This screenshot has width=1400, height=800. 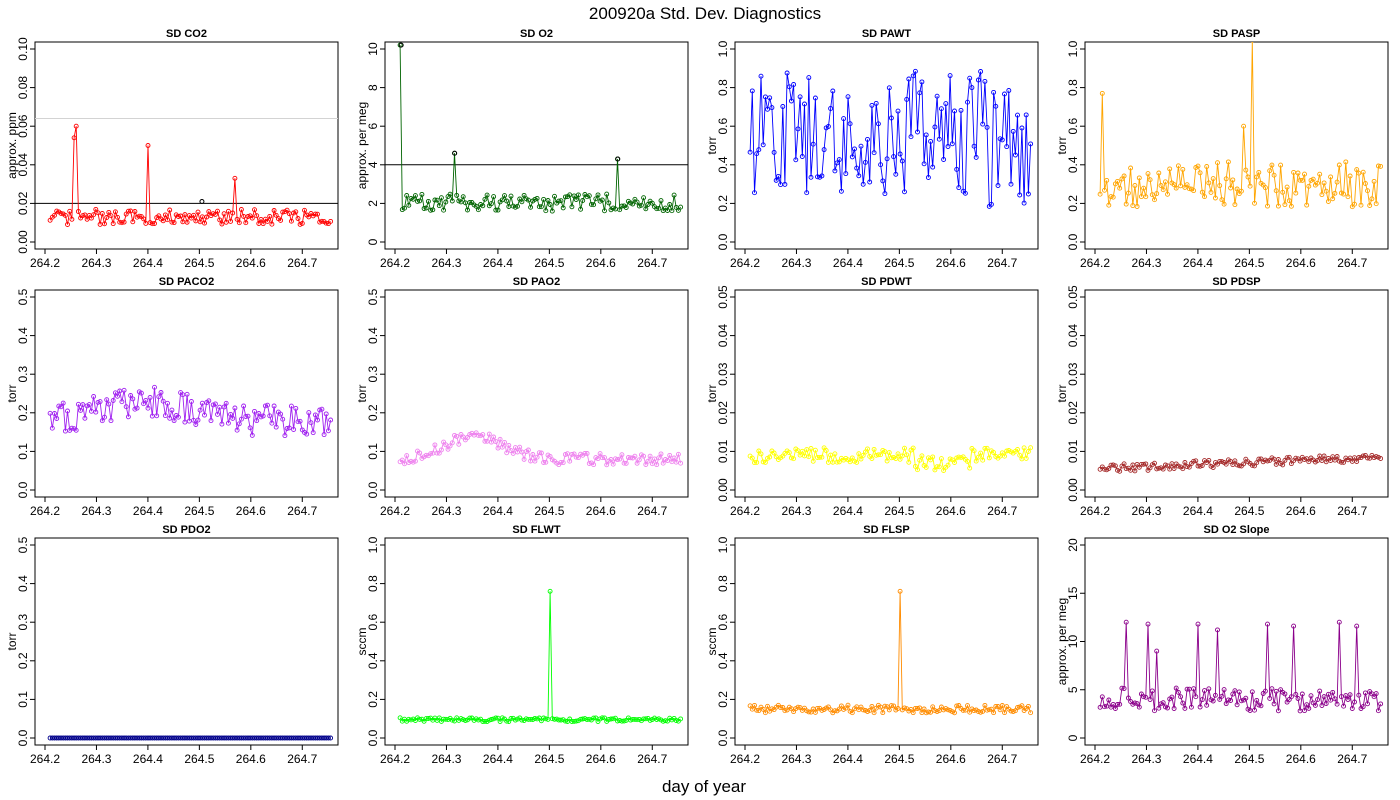 What do you see at coordinates (23, 622) in the screenshot?
I see `y-tick-label: 0.3` at bounding box center [23, 622].